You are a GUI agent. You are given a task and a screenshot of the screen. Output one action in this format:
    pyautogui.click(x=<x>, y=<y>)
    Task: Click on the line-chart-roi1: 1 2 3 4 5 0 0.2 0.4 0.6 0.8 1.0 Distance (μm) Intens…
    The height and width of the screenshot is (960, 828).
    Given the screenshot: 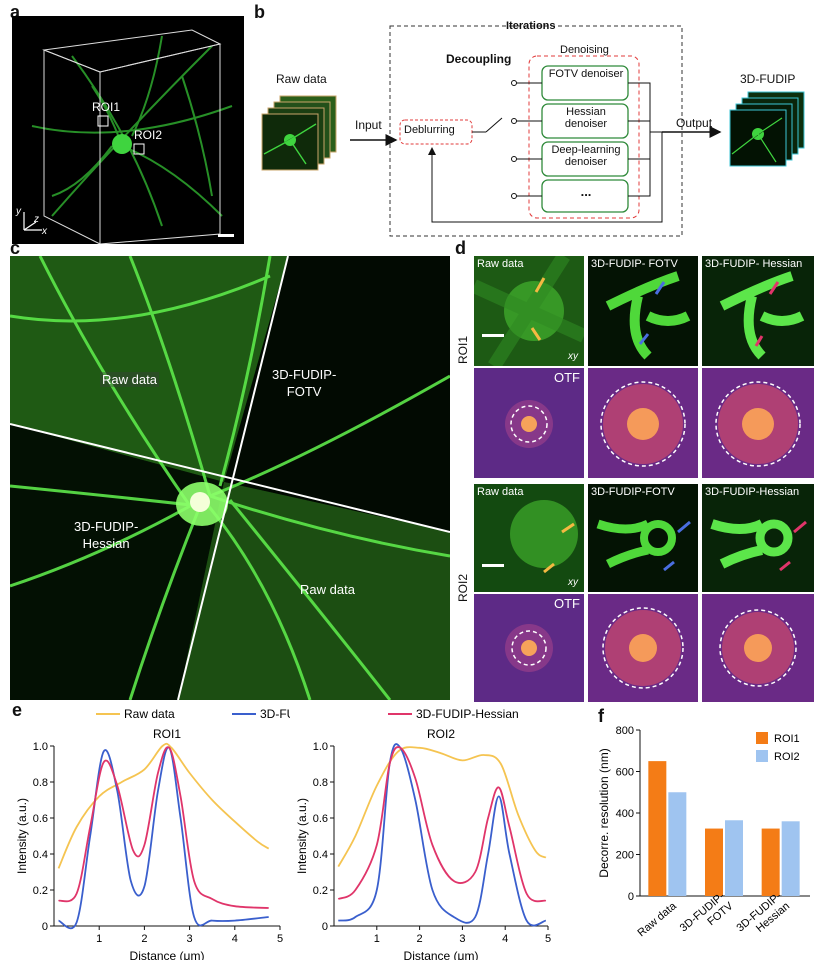 What is the action you would take?
    pyautogui.click(x=152, y=833)
    